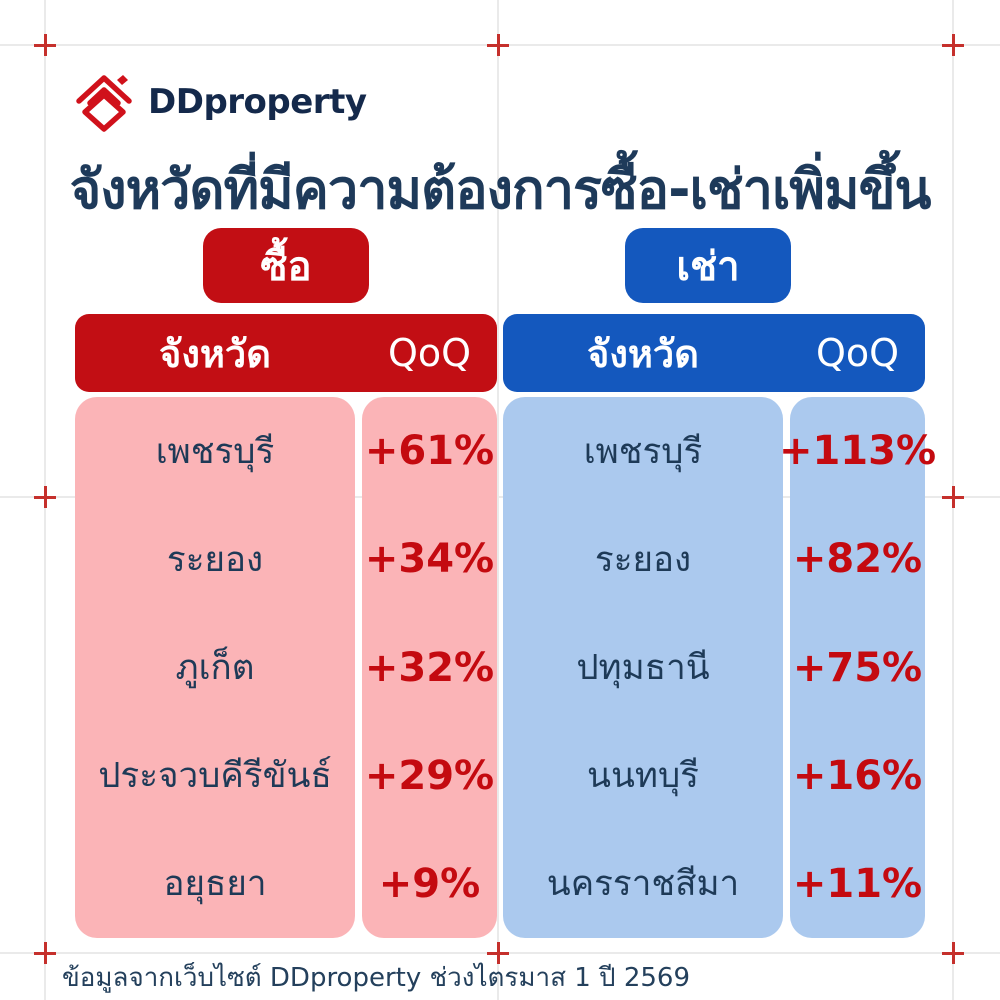  I want to click on province-cell: ภูเก็ต, so click(215, 668).